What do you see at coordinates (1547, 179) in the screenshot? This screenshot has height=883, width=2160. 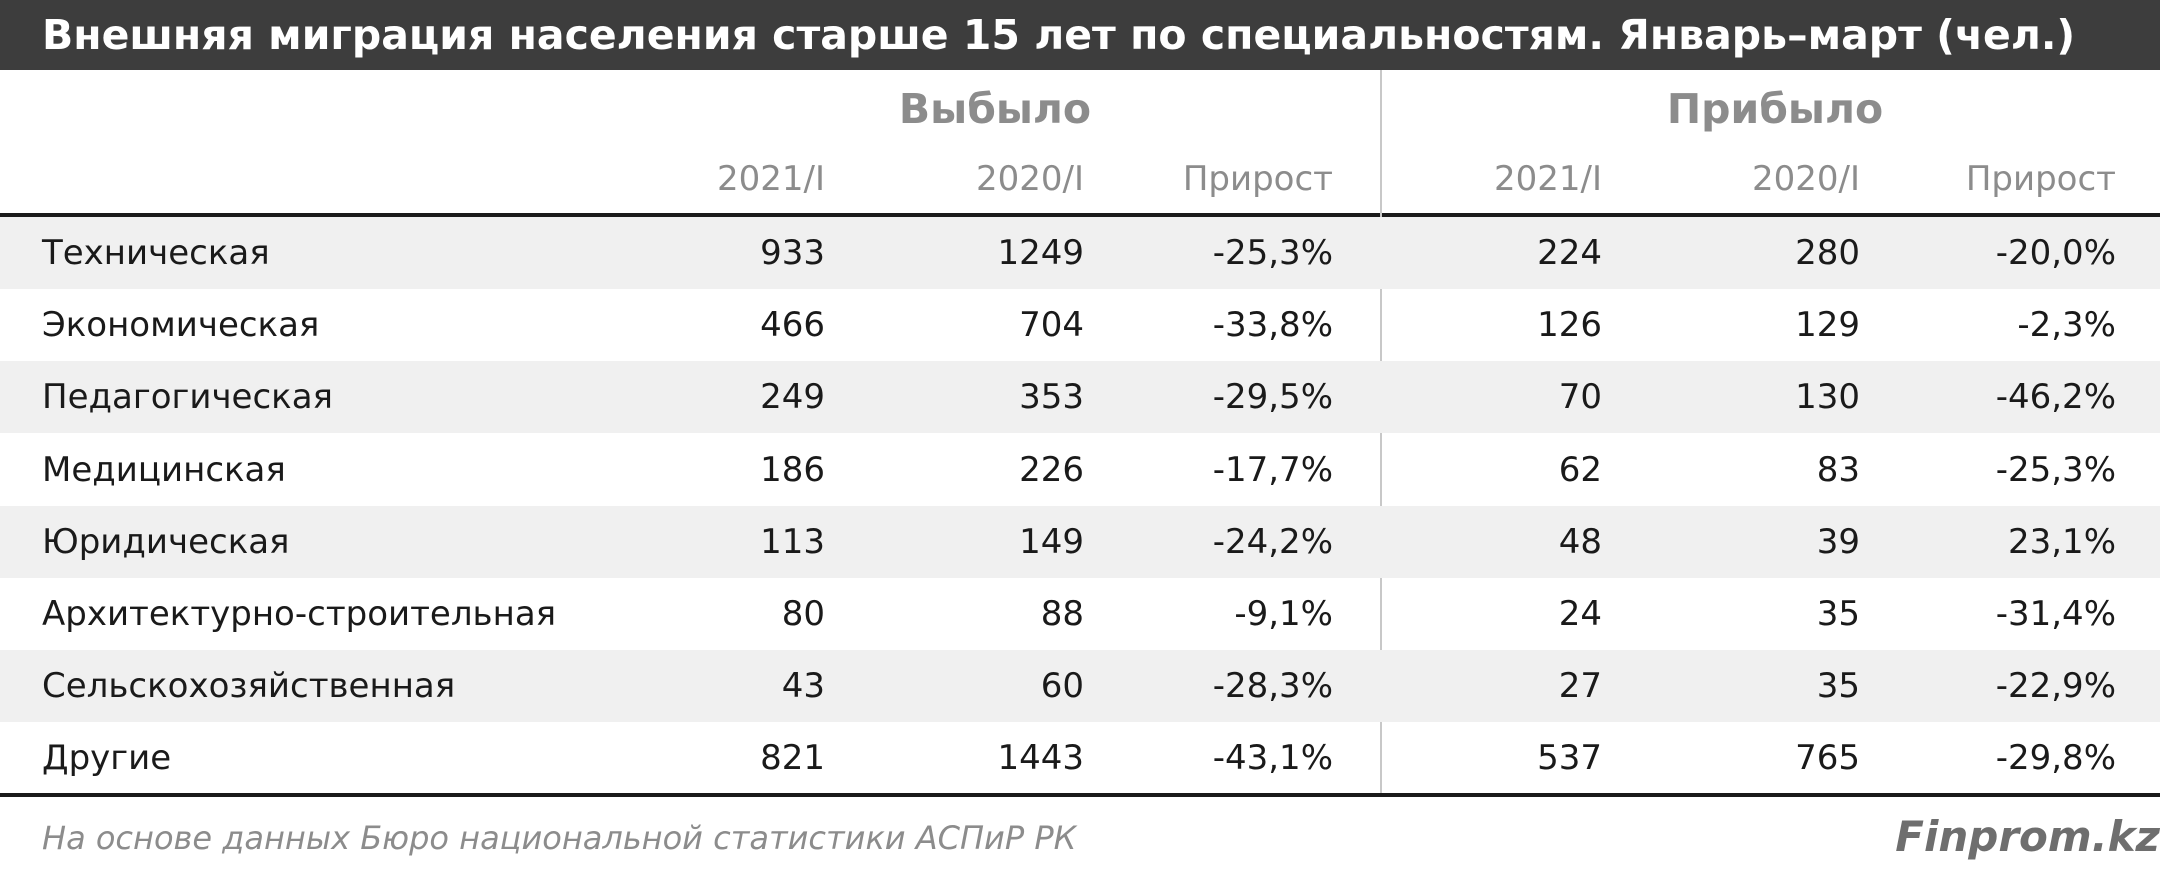 I see `col-header-in-2021: 2021/I` at bounding box center [1547, 179].